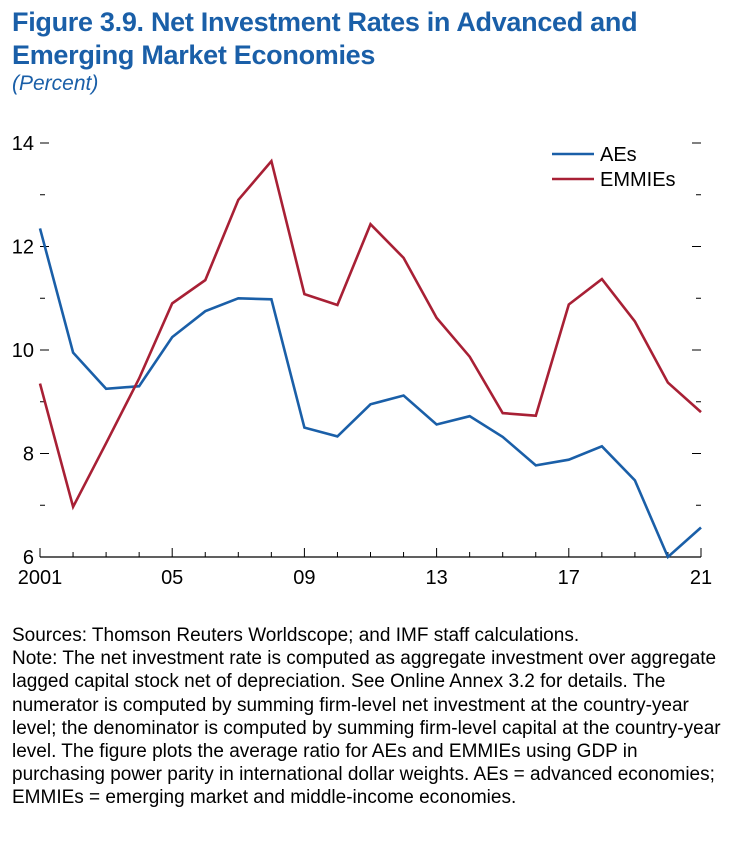 The height and width of the screenshot is (849, 740). Describe the element at coordinates (618, 155) in the screenshot. I see `legend-label-aes: AEs` at that location.